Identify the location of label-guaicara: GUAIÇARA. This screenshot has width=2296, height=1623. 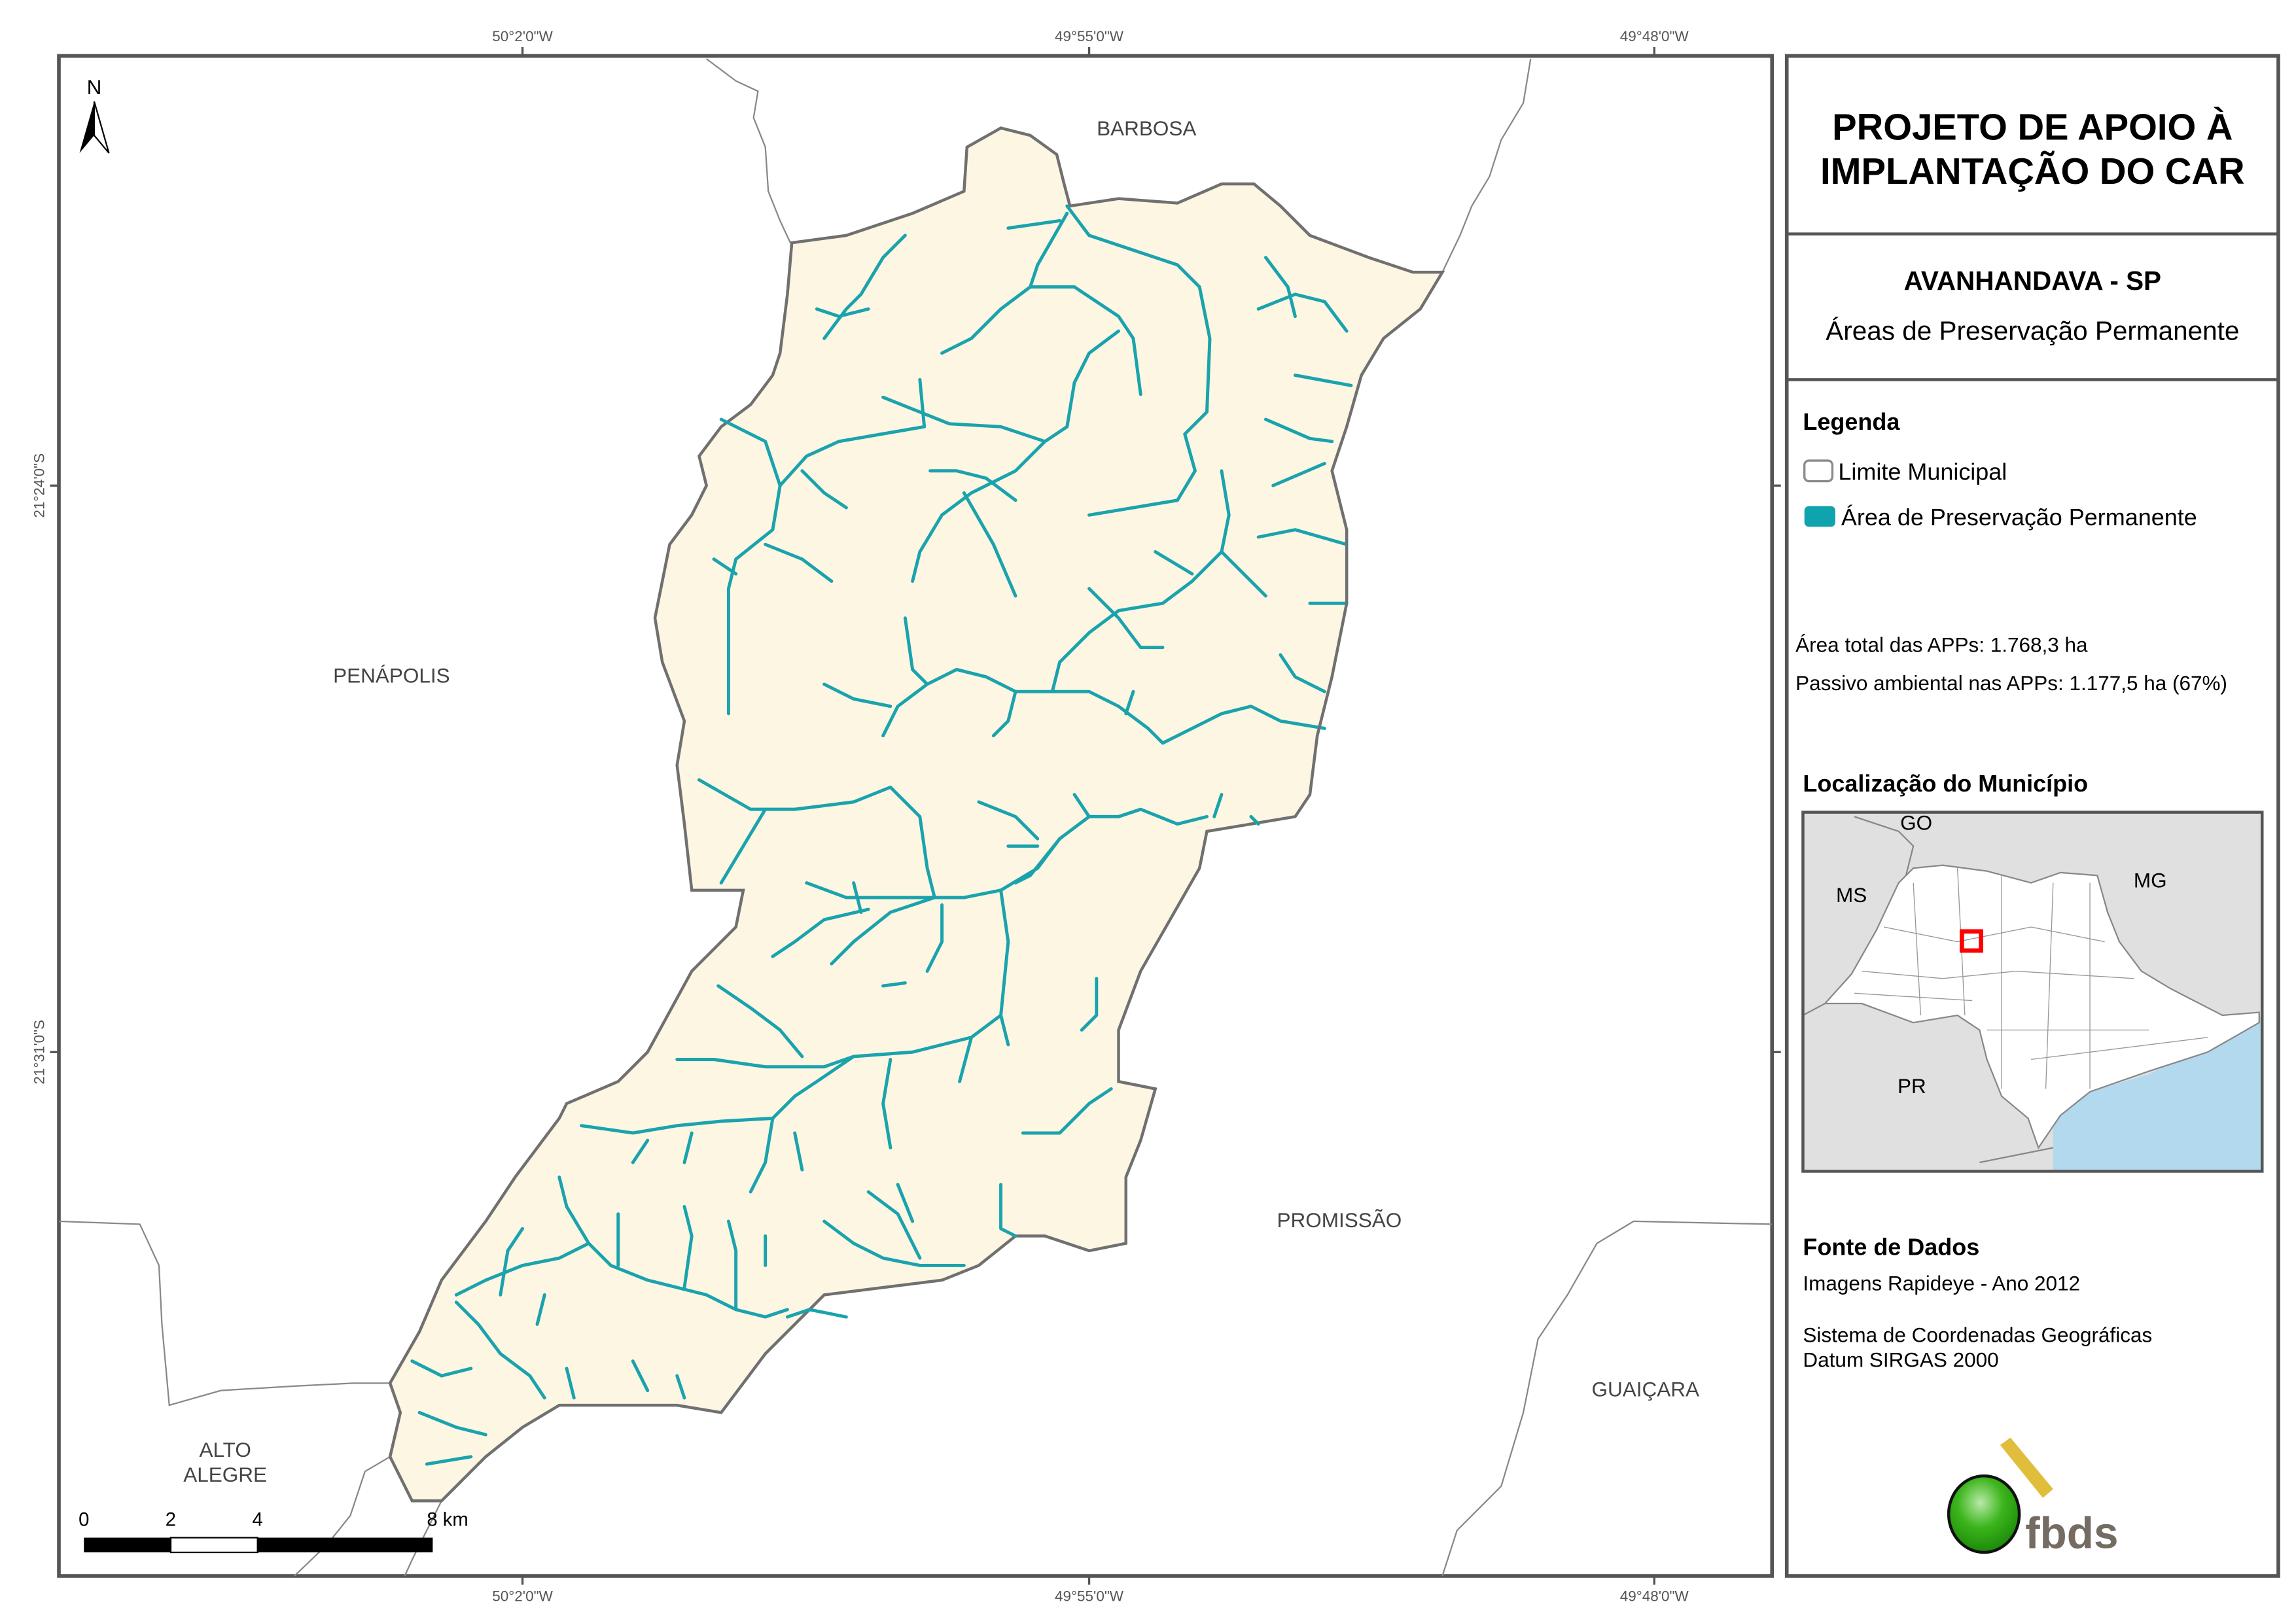
(1646, 1390).